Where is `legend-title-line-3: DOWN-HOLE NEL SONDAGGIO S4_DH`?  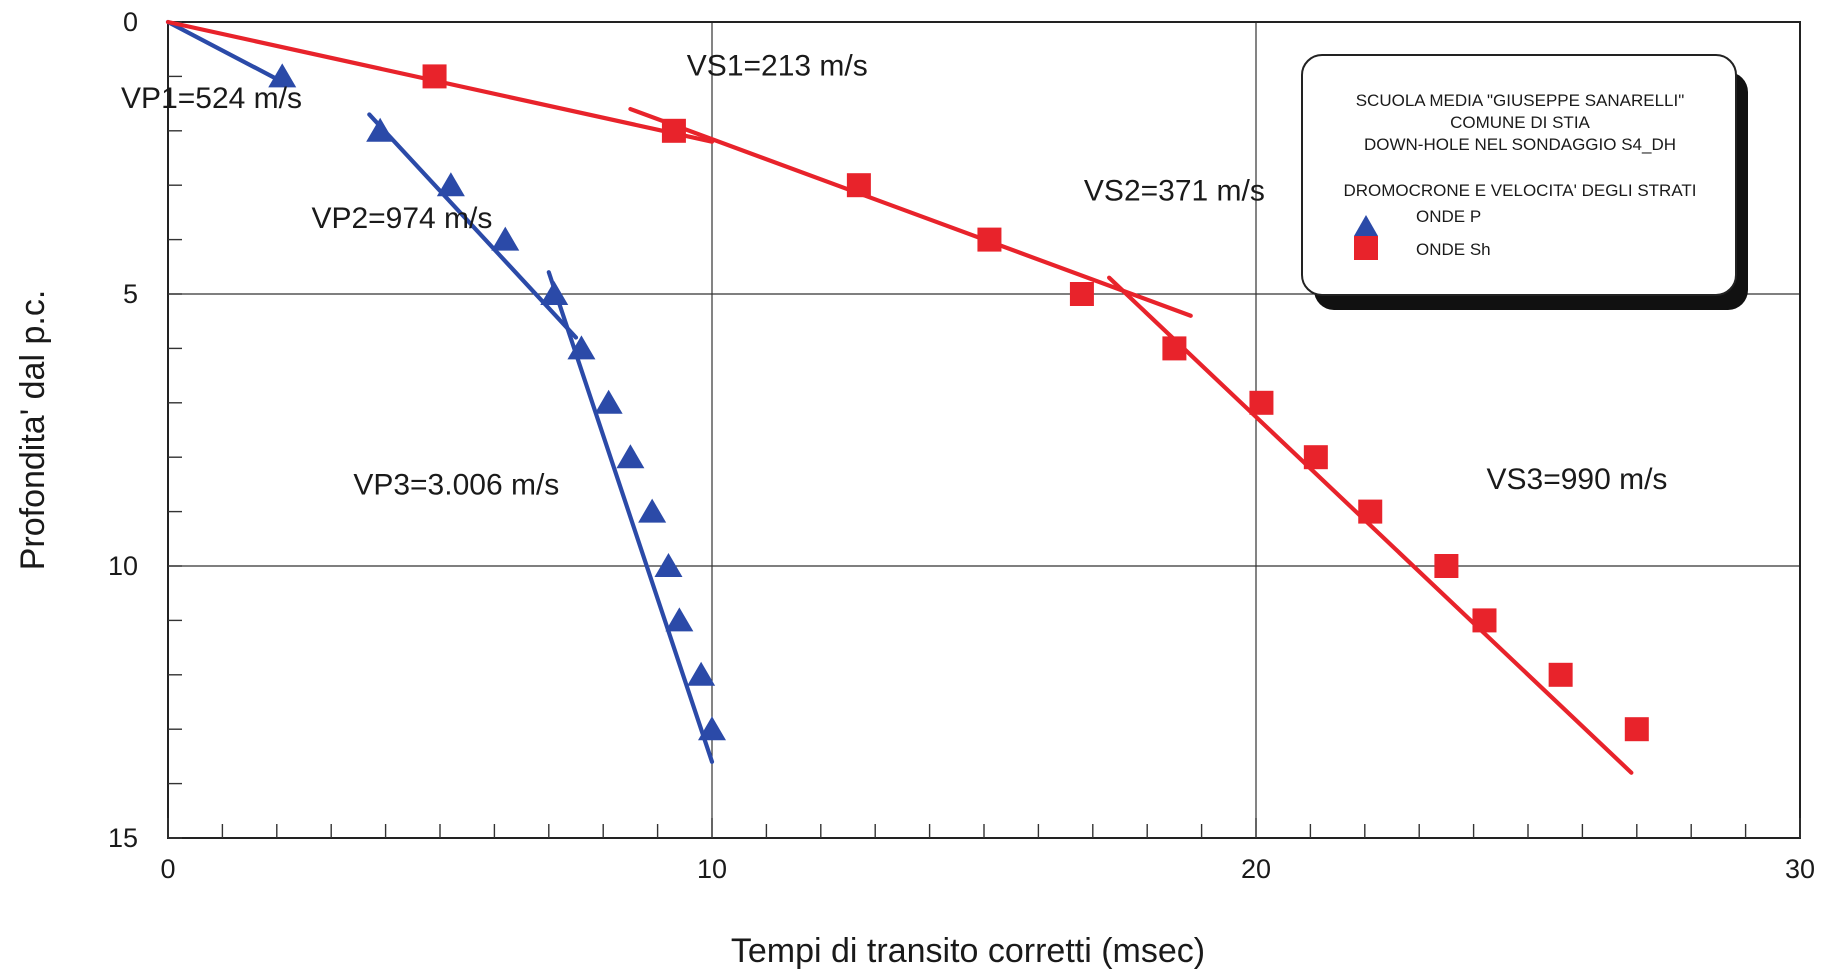 legend-title-line-3: DOWN-HOLE NEL SONDAGGIO S4_DH is located at coordinates (1520, 144).